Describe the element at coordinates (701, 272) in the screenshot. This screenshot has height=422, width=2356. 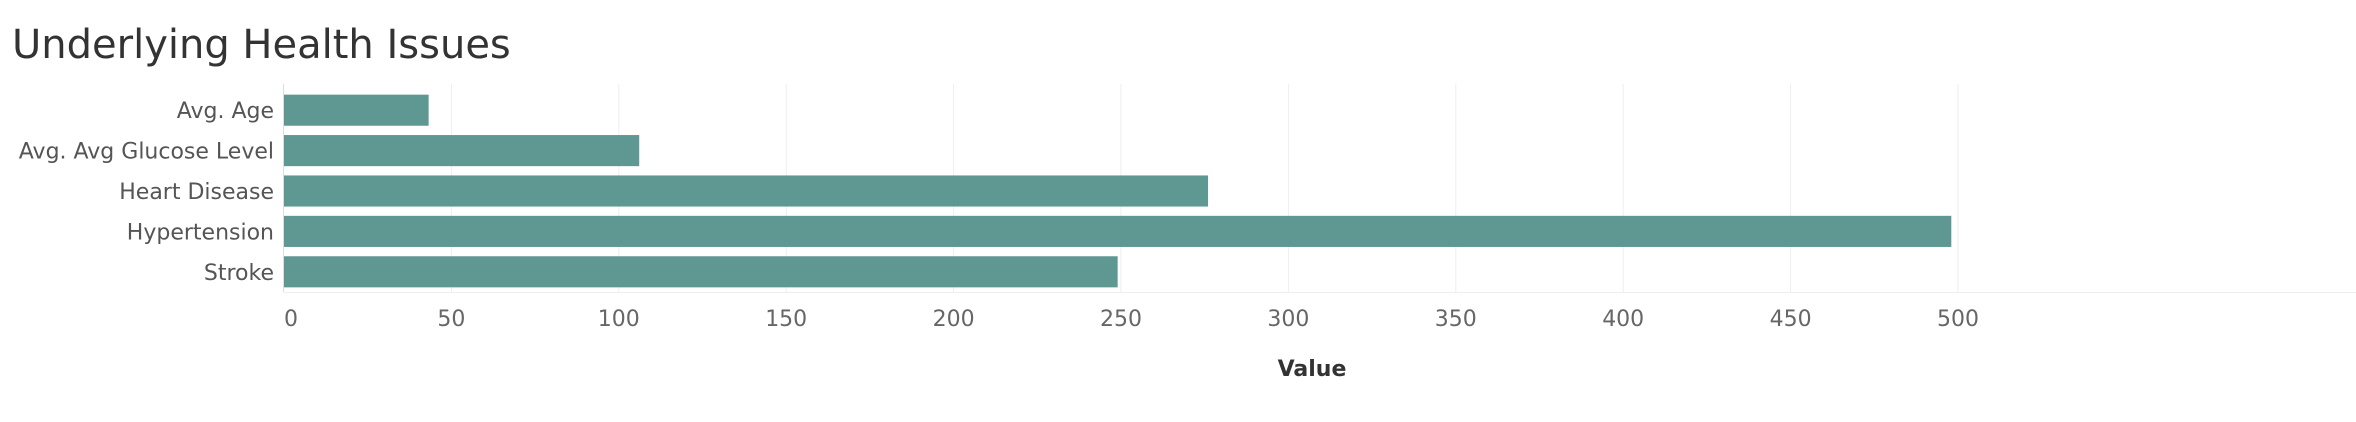
I see `bar-stroke` at that location.